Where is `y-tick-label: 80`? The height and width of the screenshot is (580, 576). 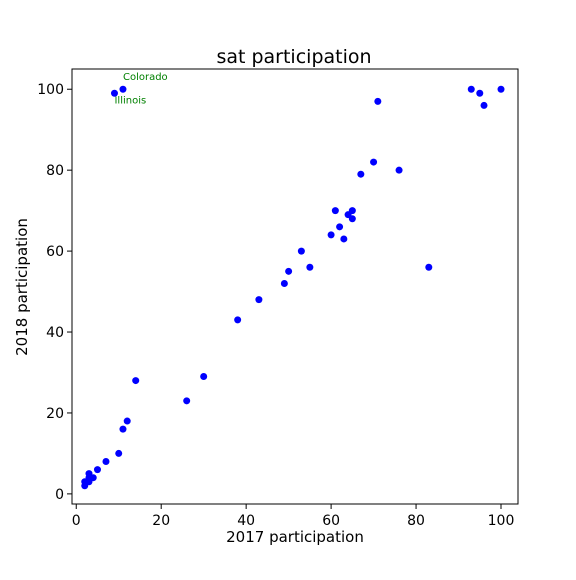
y-tick-label: 80 is located at coordinates (55, 171).